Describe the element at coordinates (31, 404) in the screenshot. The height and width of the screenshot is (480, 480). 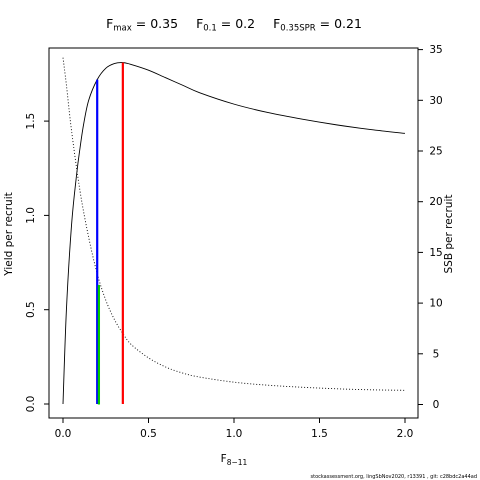
I see `y-left-tick-label-0: 0.0` at that location.